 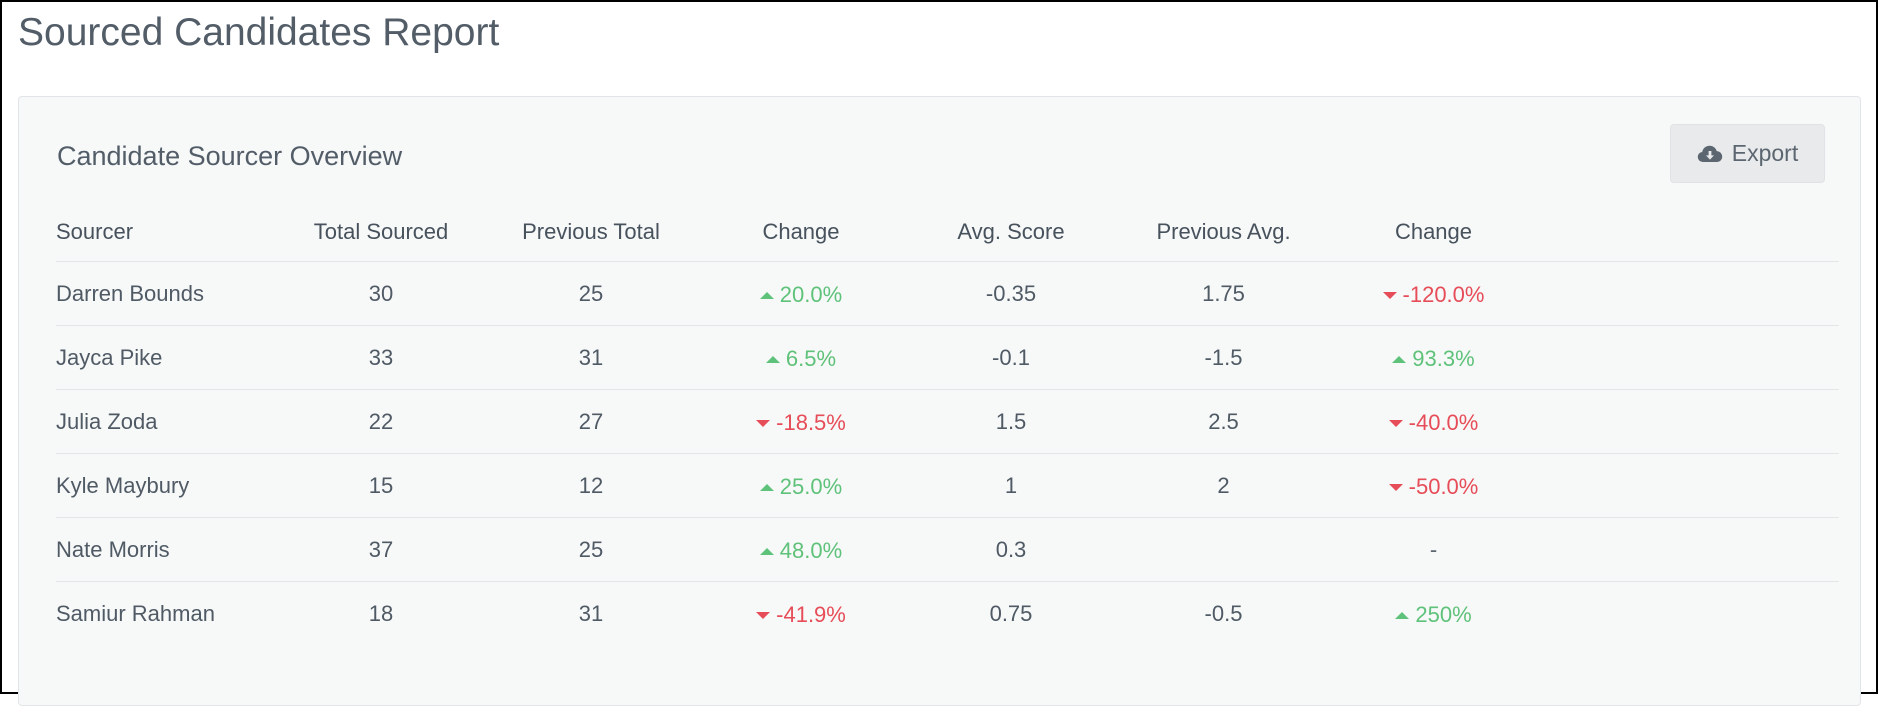 I want to click on change-value: 20.0%, so click(x=811, y=295).